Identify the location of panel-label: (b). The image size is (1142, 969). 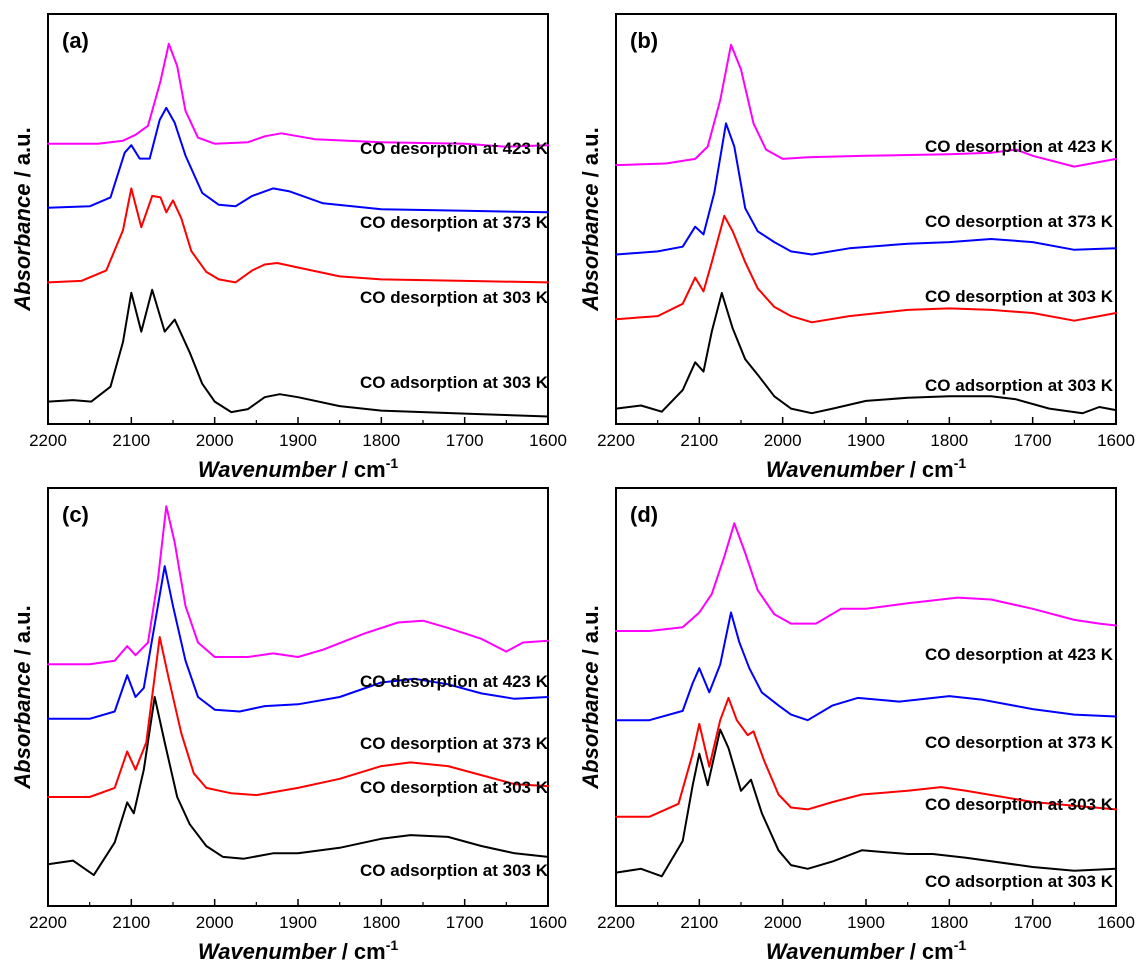
(644, 40).